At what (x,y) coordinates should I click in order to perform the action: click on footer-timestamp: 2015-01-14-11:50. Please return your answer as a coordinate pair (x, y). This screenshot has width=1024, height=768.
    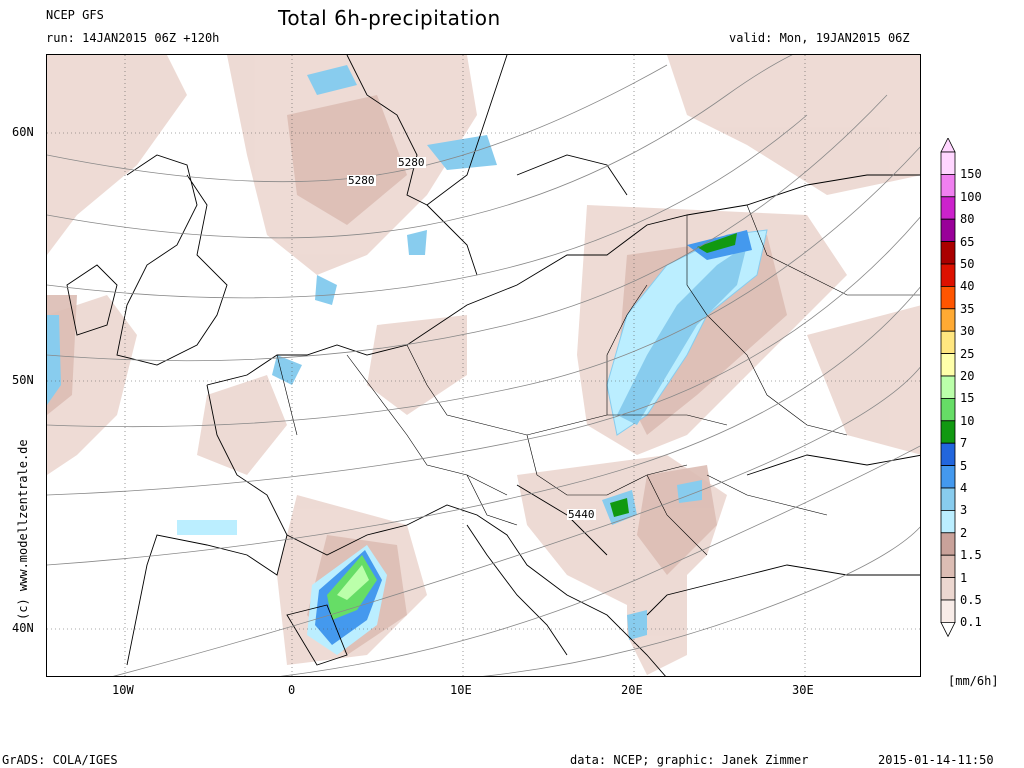
    Looking at the image, I should click on (936, 760).